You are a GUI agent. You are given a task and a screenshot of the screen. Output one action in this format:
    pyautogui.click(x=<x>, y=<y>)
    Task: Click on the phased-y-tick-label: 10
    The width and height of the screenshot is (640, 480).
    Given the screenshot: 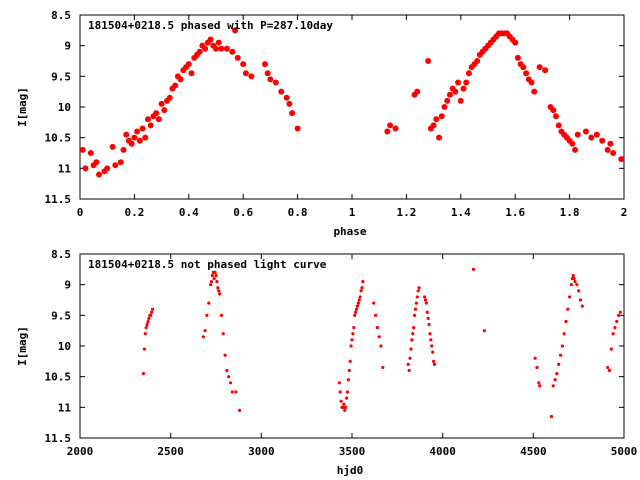 What is the action you would take?
    pyautogui.click(x=64, y=107)
    